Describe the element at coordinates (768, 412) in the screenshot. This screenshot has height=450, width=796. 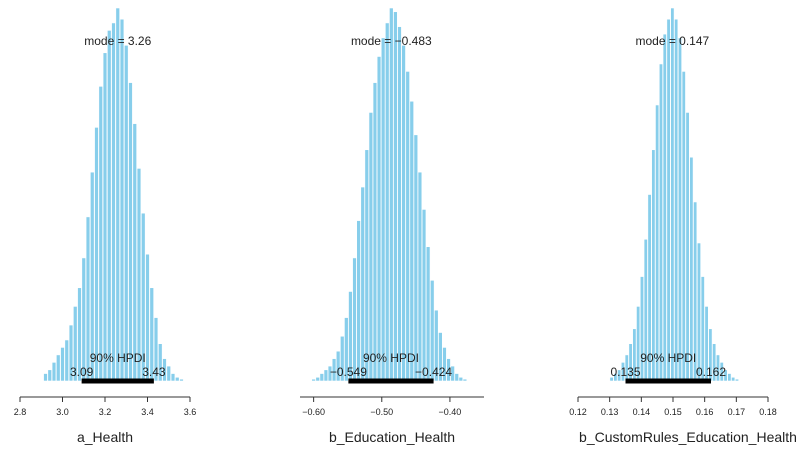
I see `x-tick-label: 0.18` at that location.